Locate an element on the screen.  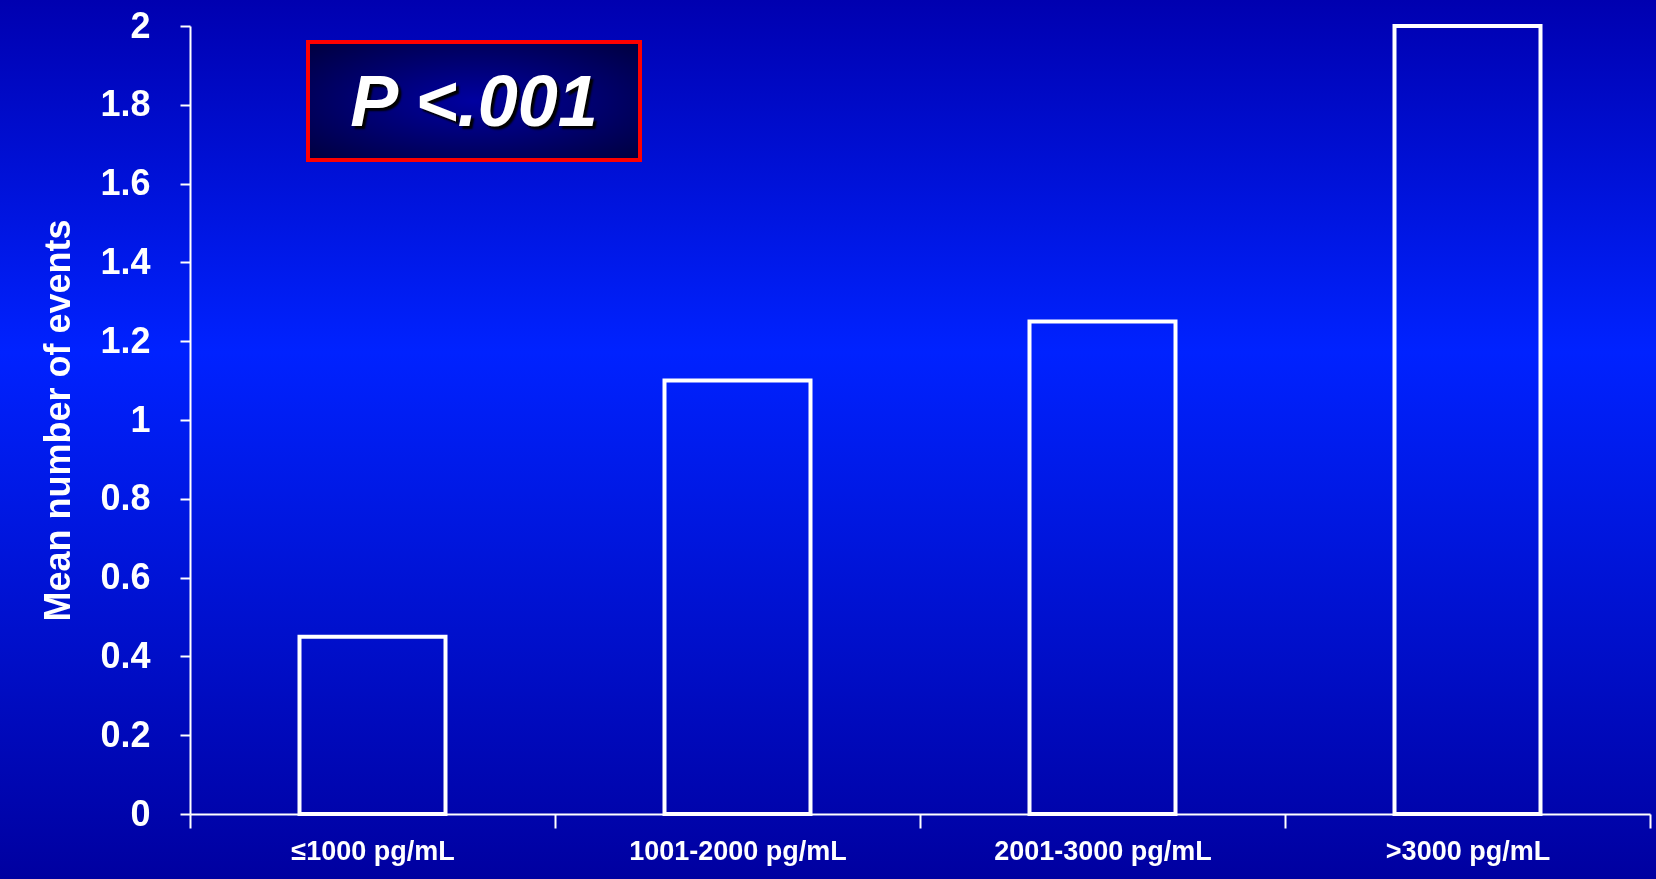
y-tick-label: 1.2 is located at coordinates (125, 340).